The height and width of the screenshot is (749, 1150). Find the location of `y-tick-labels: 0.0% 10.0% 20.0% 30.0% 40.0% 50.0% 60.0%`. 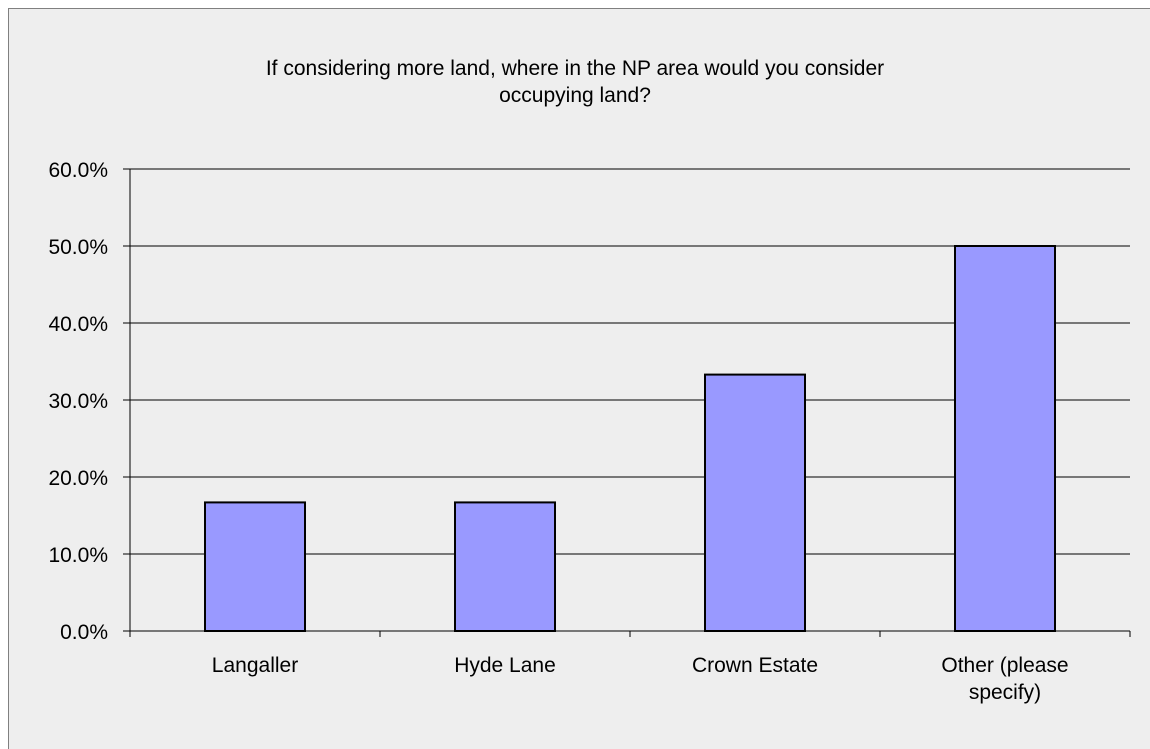

y-tick-labels: 0.0% 10.0% 20.0% 30.0% 40.0% 50.0% 60.0% is located at coordinates (78, 401).